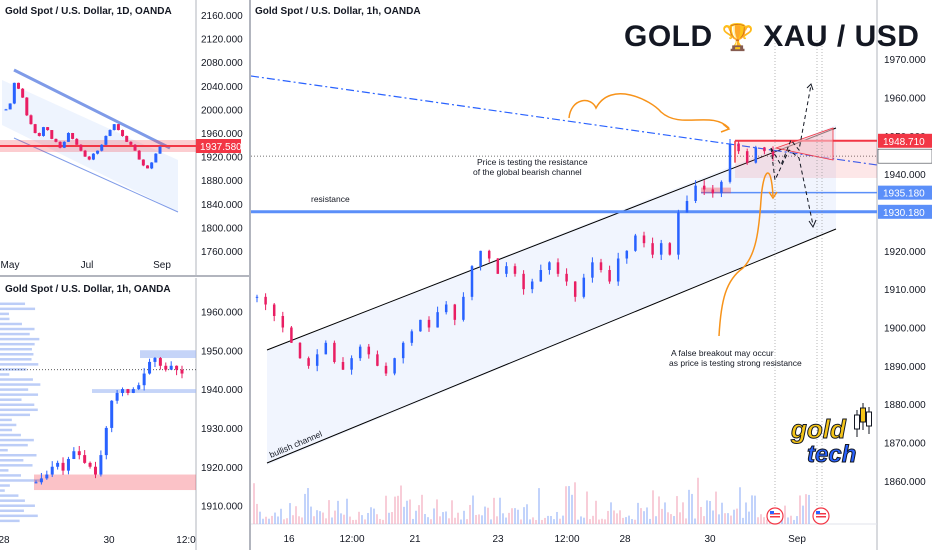 This screenshot has width=932, height=550. Describe the element at coordinates (772, 512) in the screenshot. I see `flag-canton` at that location.